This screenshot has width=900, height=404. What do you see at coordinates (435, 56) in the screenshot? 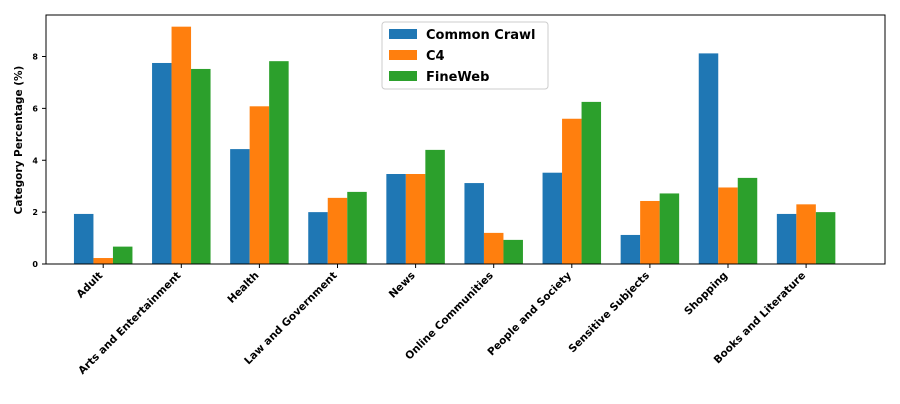
I see `legend-label: C4` at bounding box center [435, 56].